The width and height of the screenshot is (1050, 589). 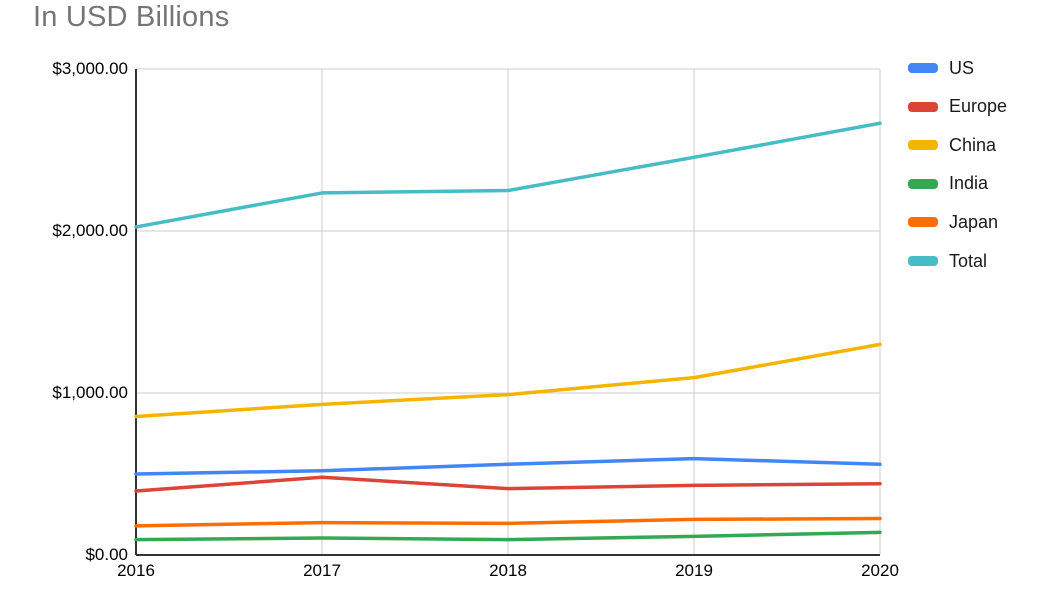 What do you see at coordinates (508, 380) in the screenshot?
I see `line-series-china` at bounding box center [508, 380].